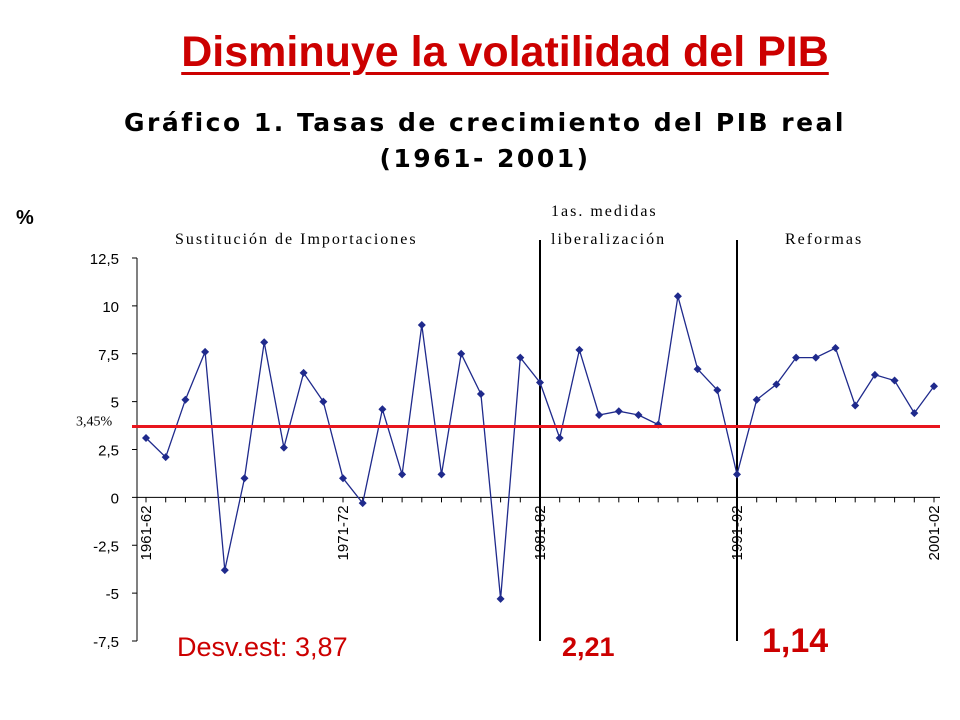  Describe the element at coordinates (146, 532) in the screenshot. I see `x-tick-label: 1961-62` at that location.